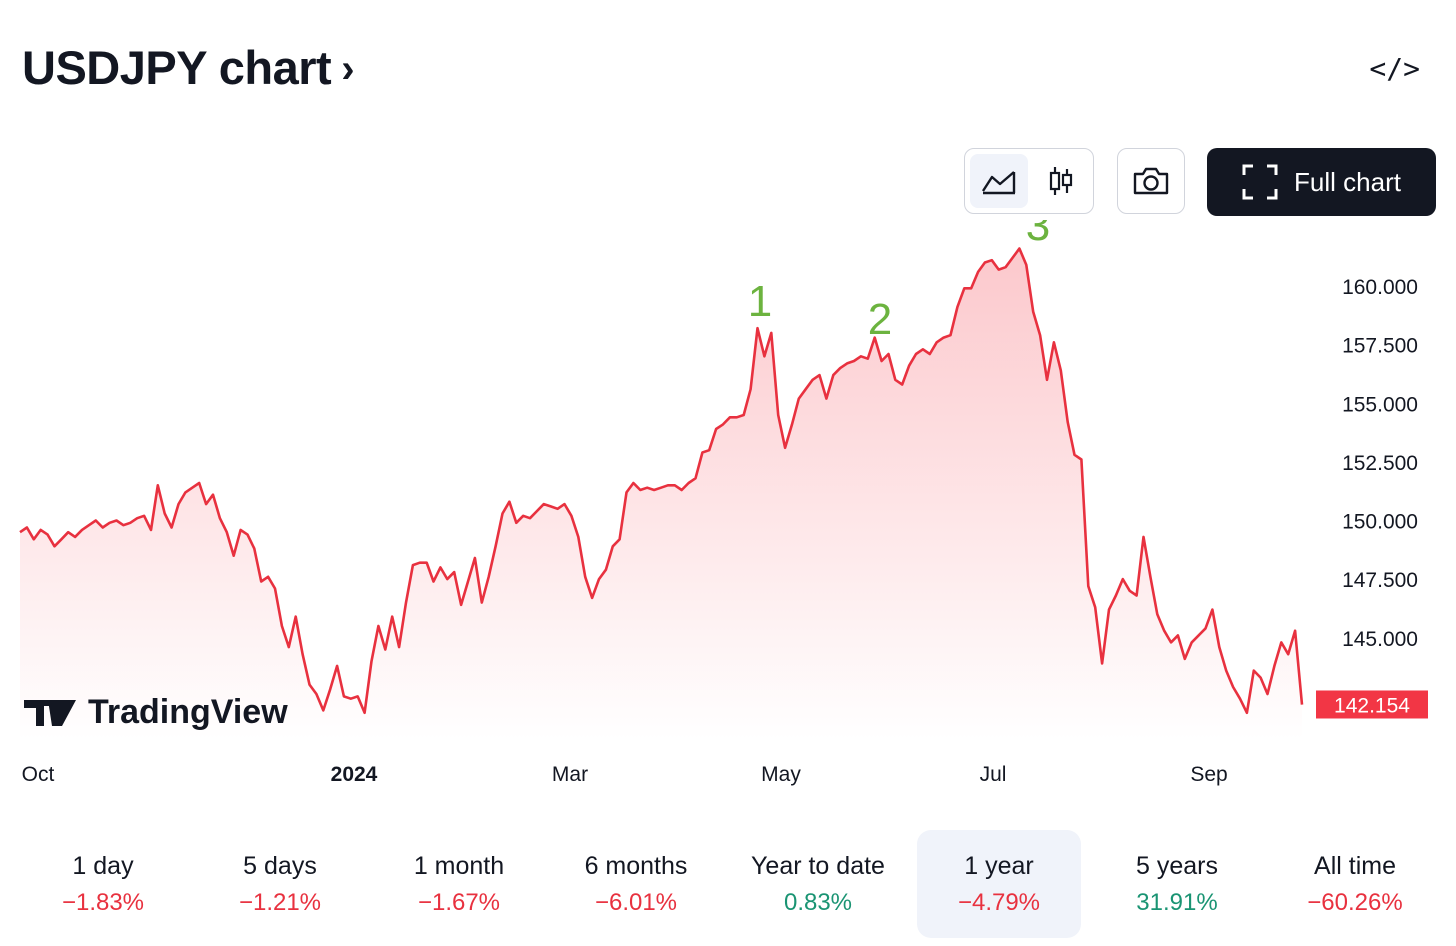 The image size is (1456, 946). What do you see at coordinates (348, 69) in the screenshot?
I see `chevron-right-icon: ›` at bounding box center [348, 69].